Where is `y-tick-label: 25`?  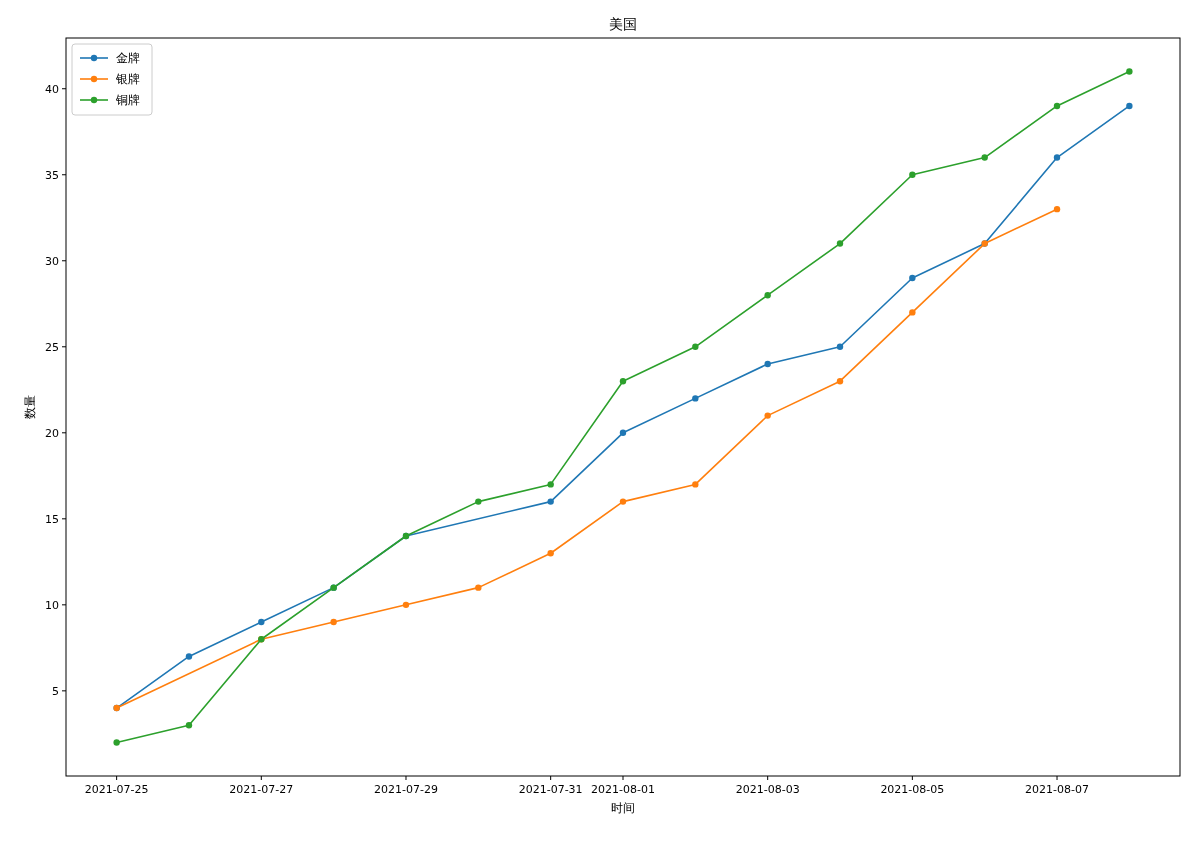 y-tick-label: 25 is located at coordinates (52, 347).